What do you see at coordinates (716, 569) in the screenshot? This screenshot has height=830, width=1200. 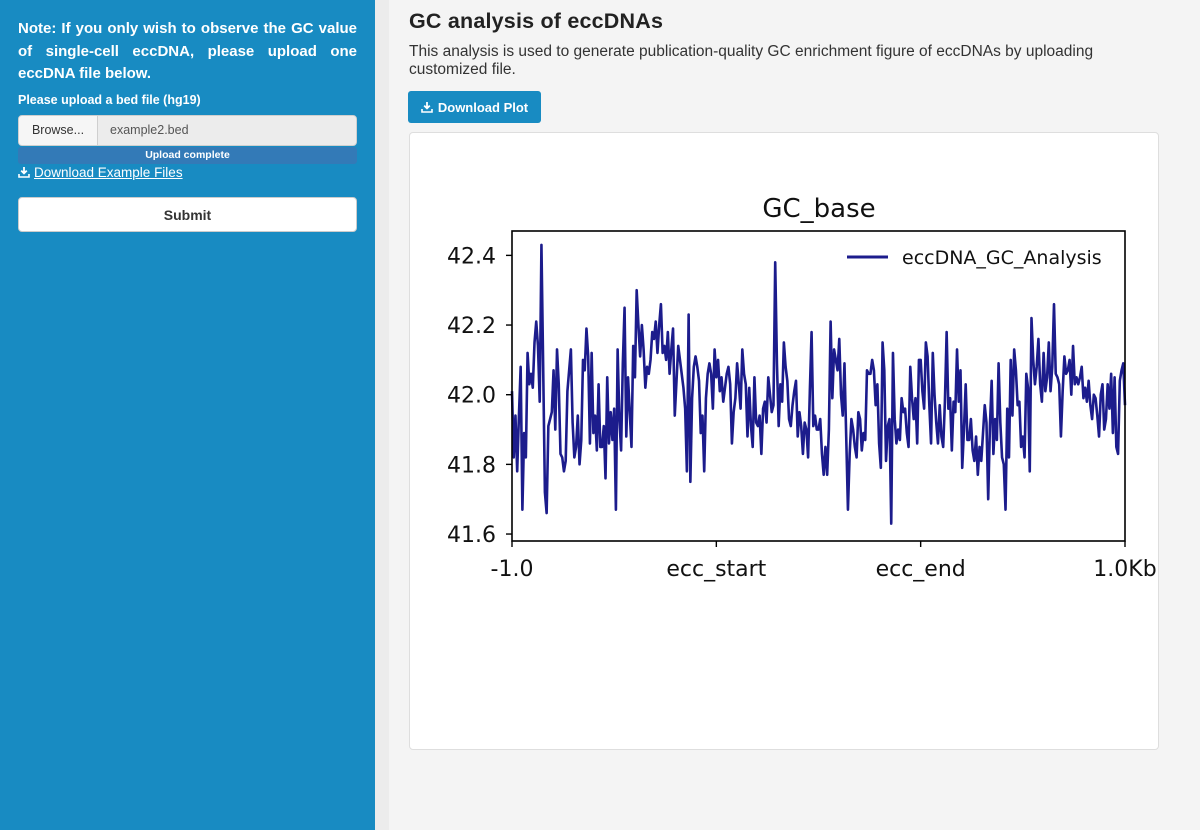 I see `x-tick-label: ecc_start` at bounding box center [716, 569].